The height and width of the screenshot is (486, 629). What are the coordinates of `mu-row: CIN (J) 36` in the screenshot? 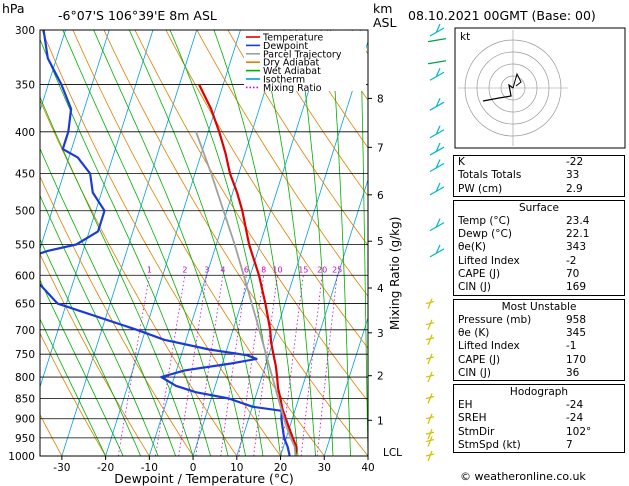 It's located at (519, 372).